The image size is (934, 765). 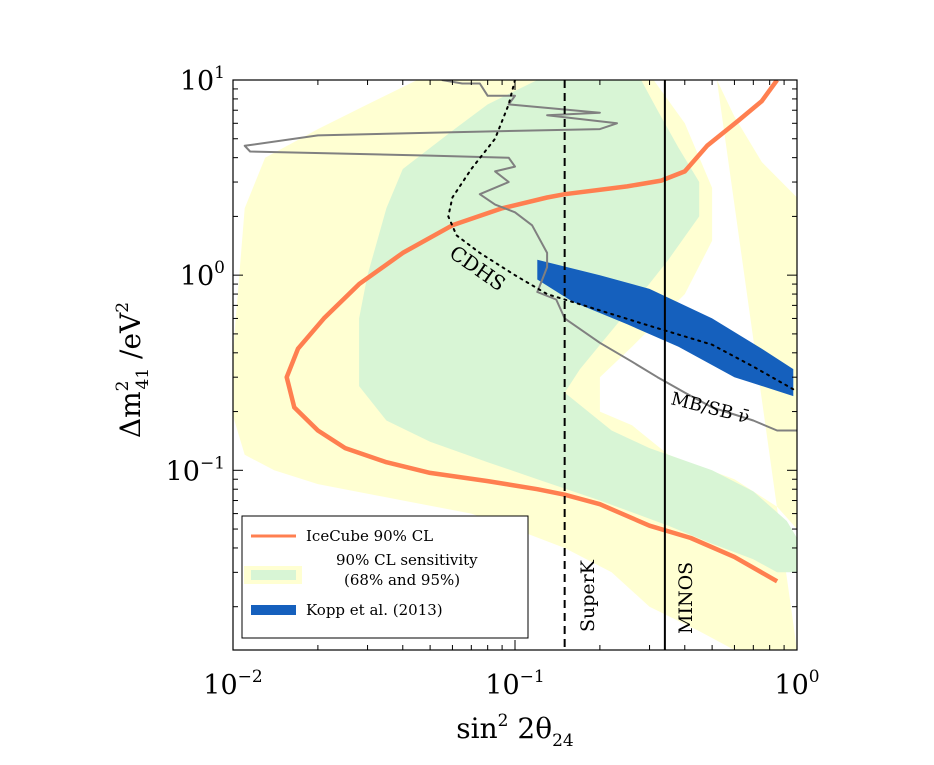 I want to click on y-axis-label: Δm241 /eV2, so click(x=133, y=370).